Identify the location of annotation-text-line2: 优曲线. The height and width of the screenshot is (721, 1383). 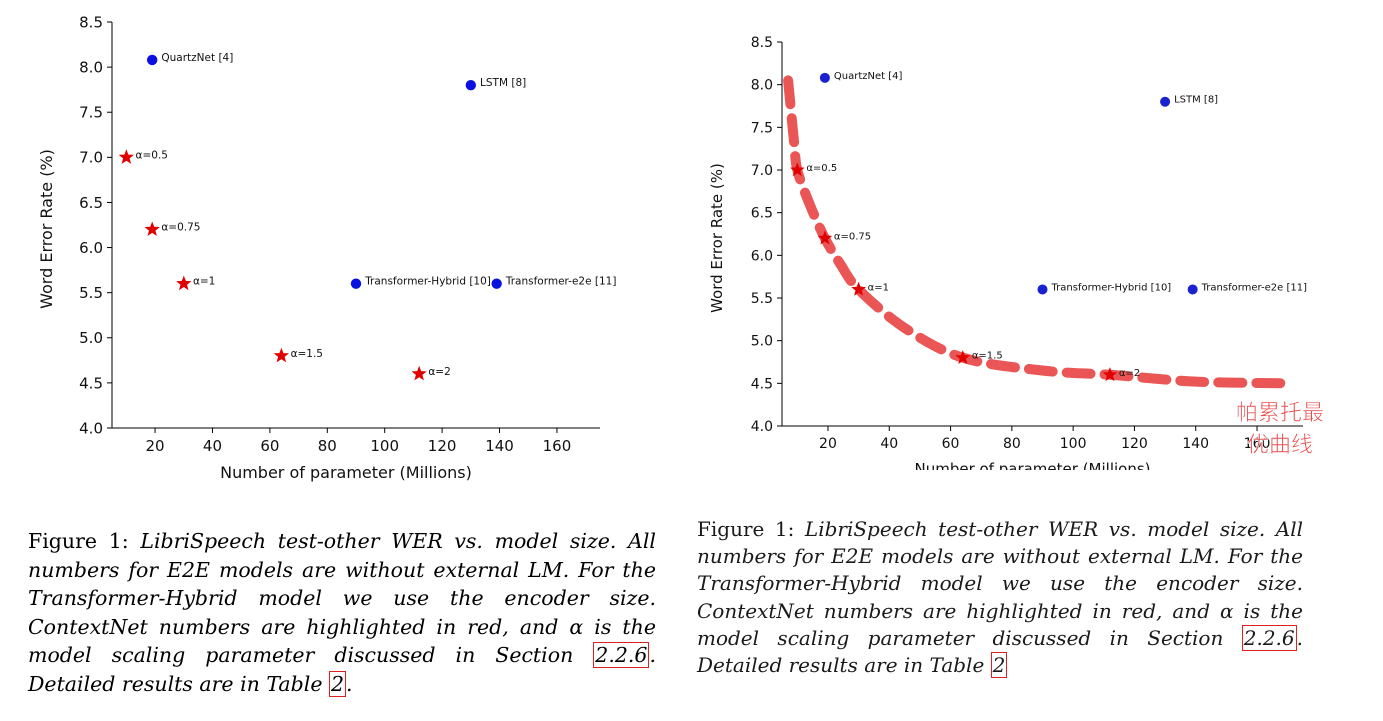
(1280, 445).